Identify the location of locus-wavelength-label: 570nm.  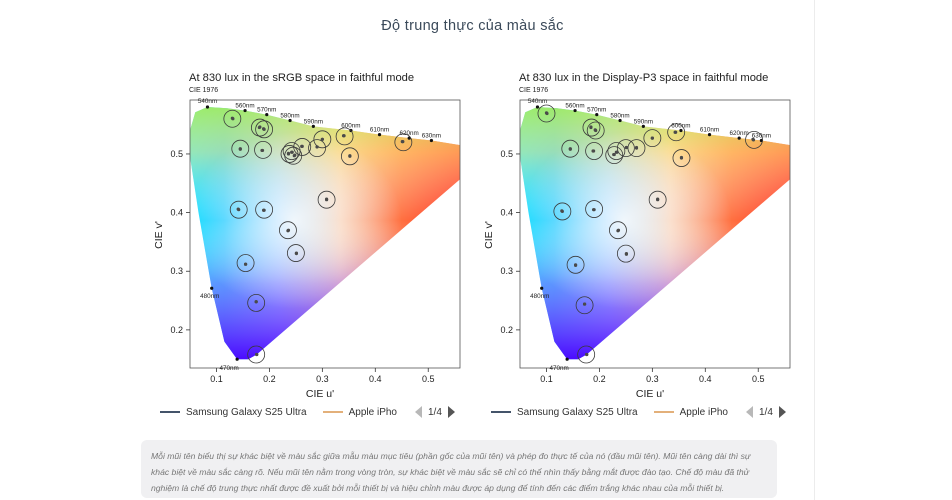
(266, 110).